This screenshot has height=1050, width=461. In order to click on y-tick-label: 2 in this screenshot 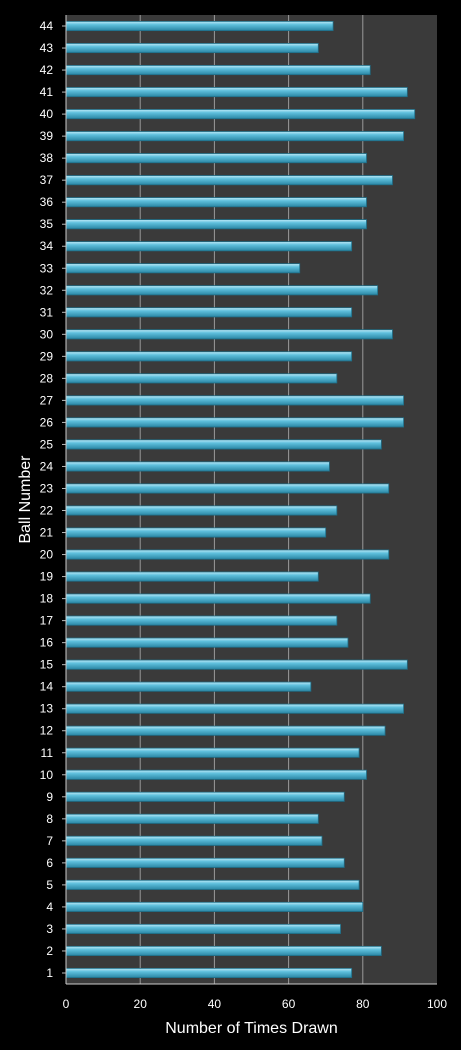, I will do `click(49, 951)`.